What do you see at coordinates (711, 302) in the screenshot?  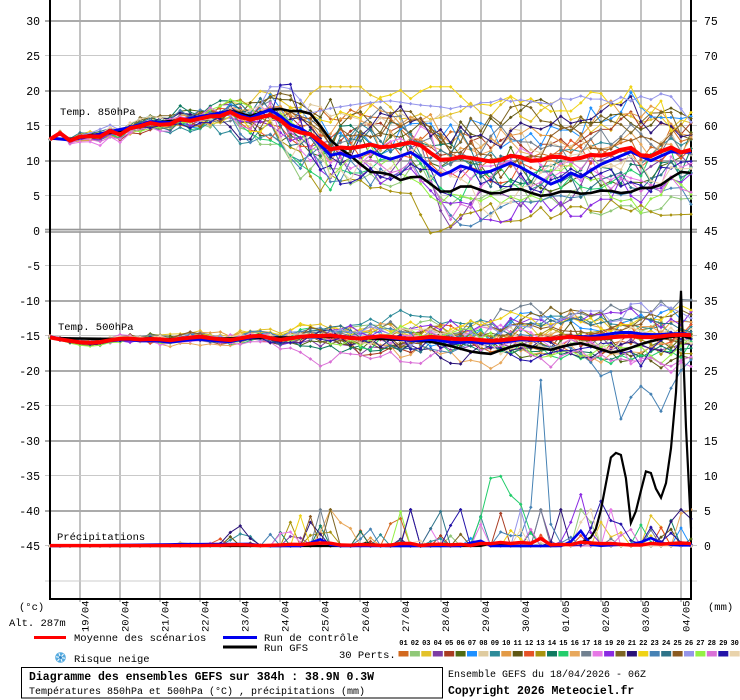 I see `svg-text: 35` at bounding box center [711, 302].